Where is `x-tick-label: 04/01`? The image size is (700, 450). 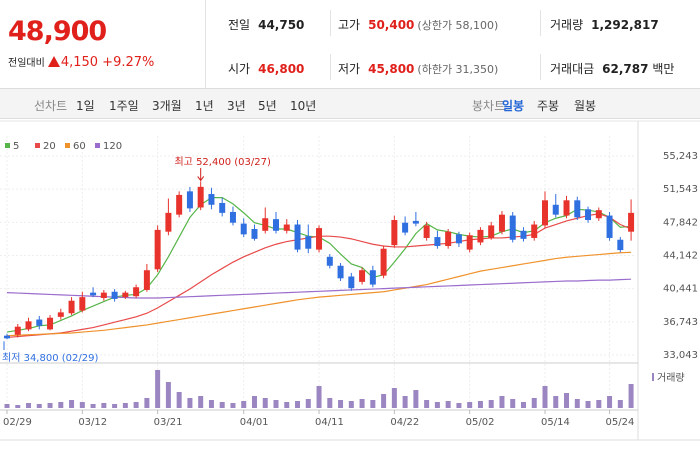 x-tick-label: 04/01 is located at coordinates (254, 422).